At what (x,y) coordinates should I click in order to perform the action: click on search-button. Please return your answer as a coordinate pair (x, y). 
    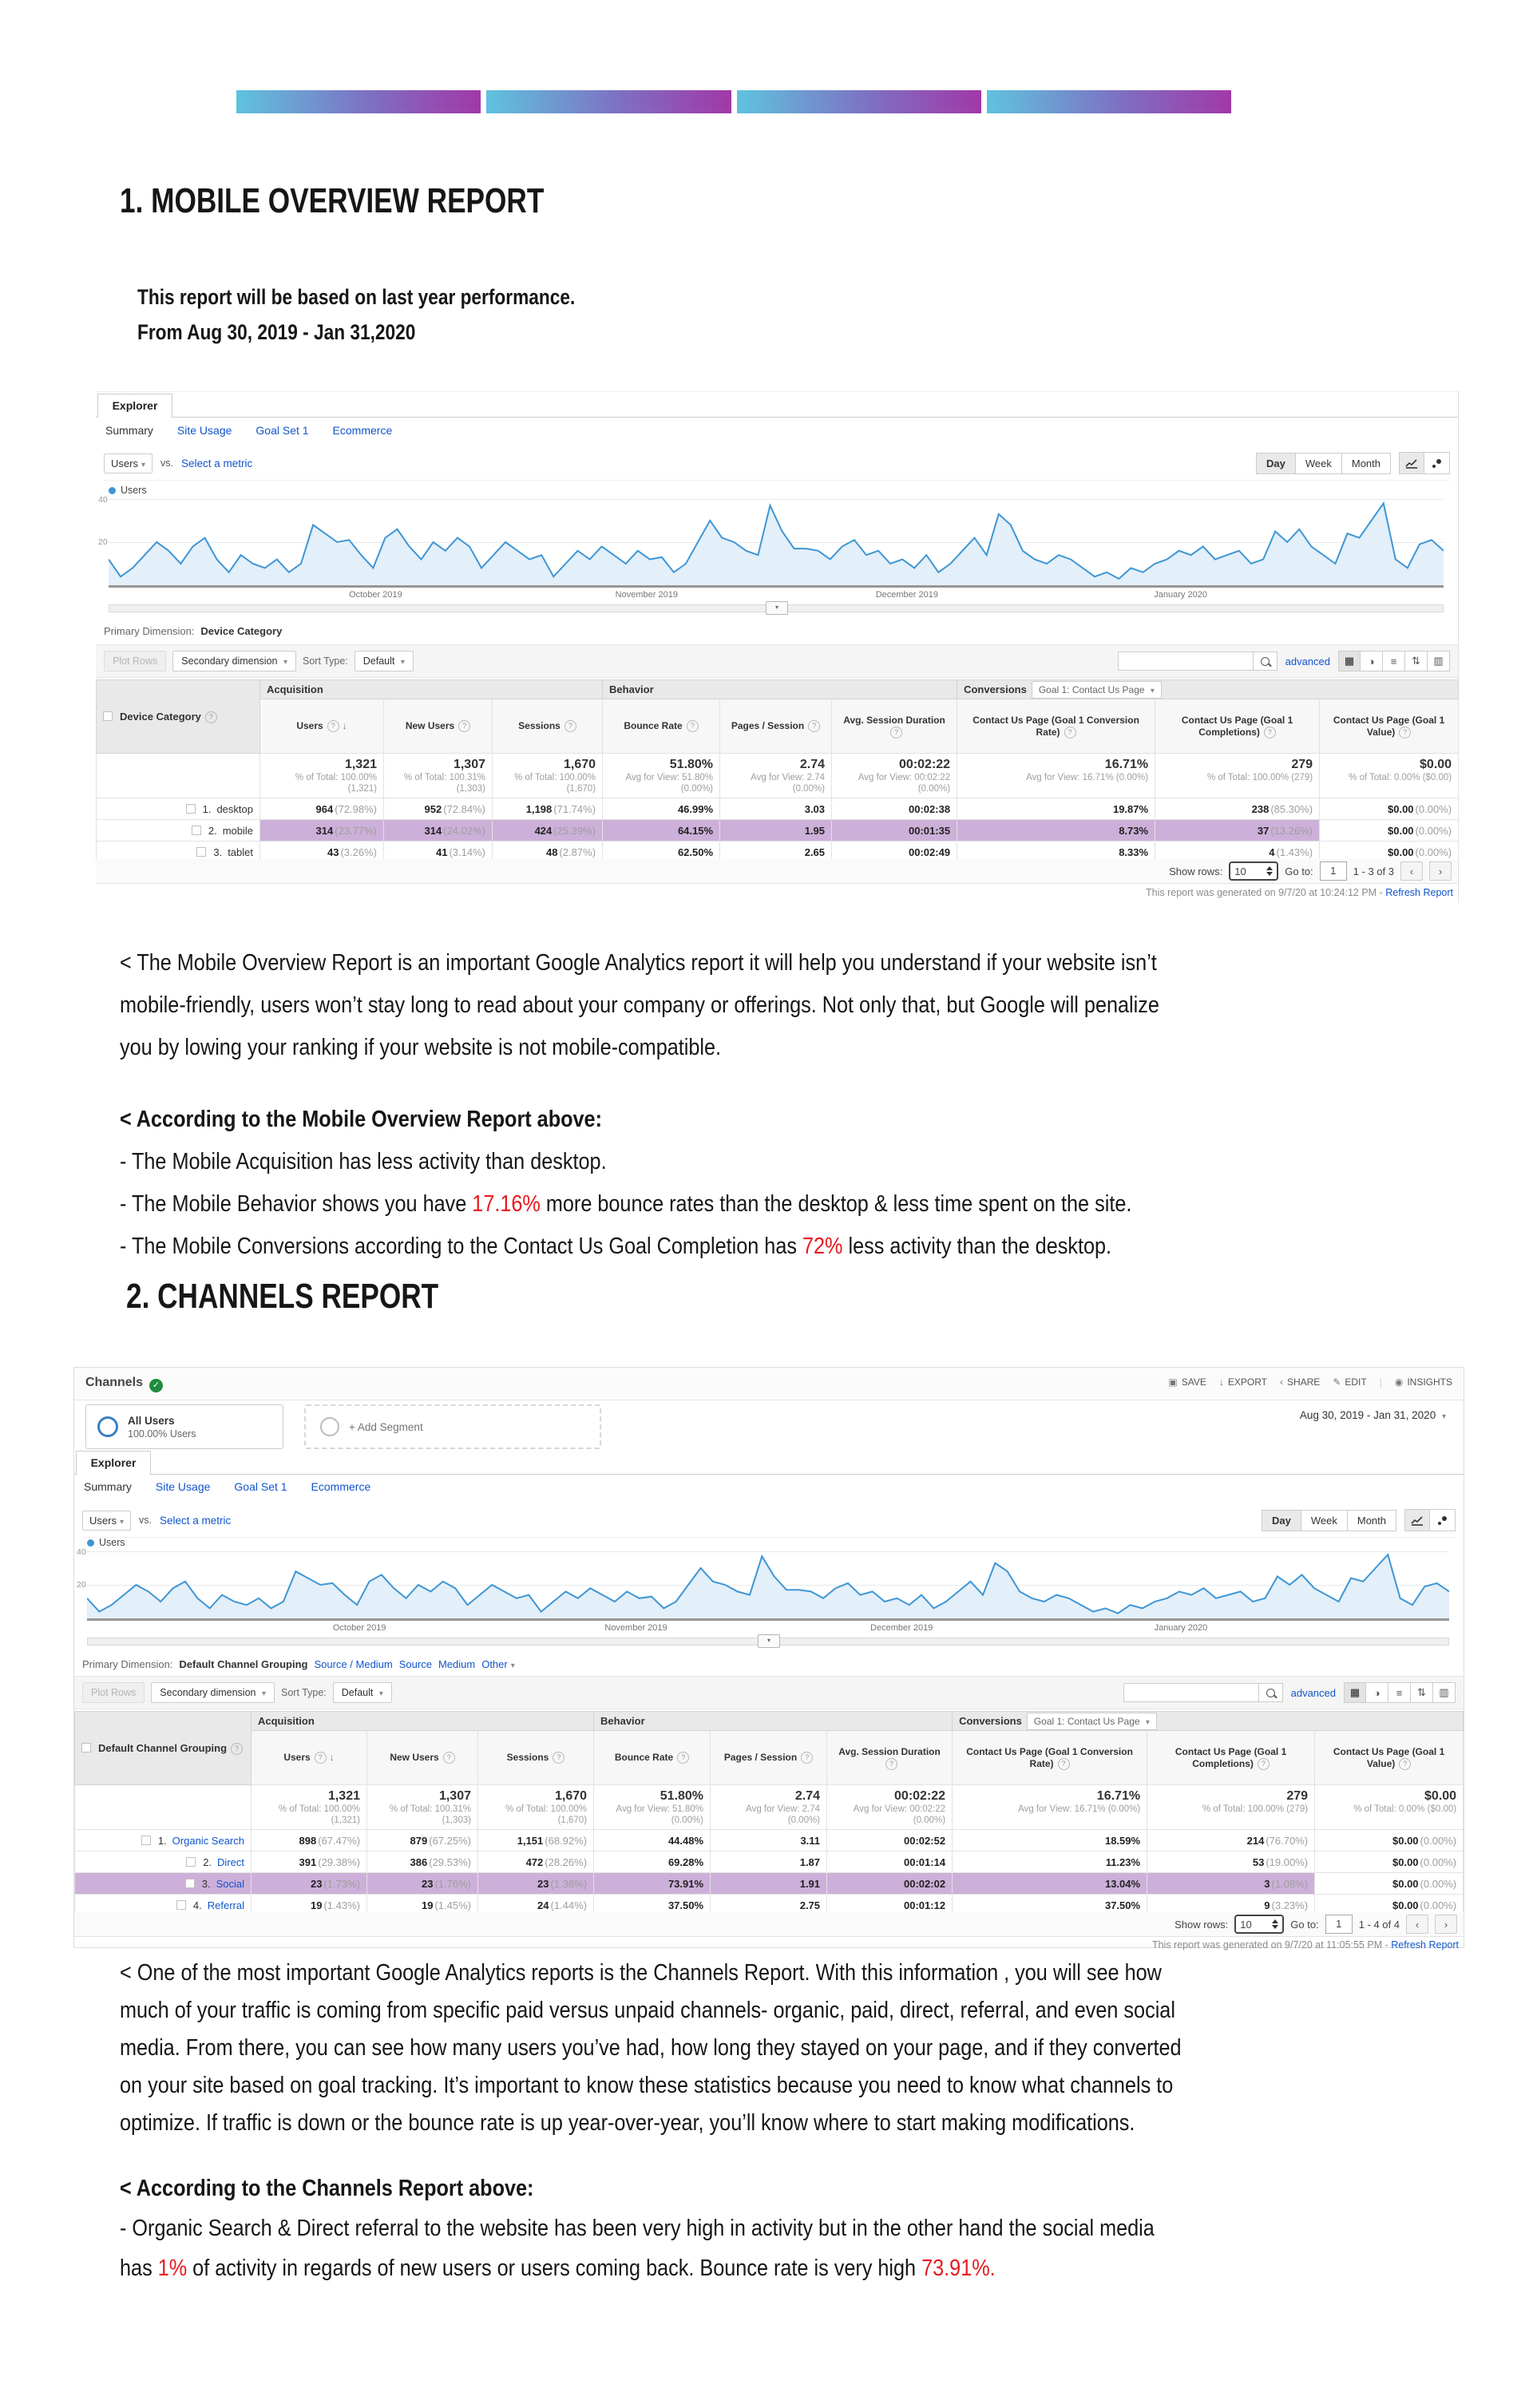
    Looking at the image, I should click on (1265, 662).